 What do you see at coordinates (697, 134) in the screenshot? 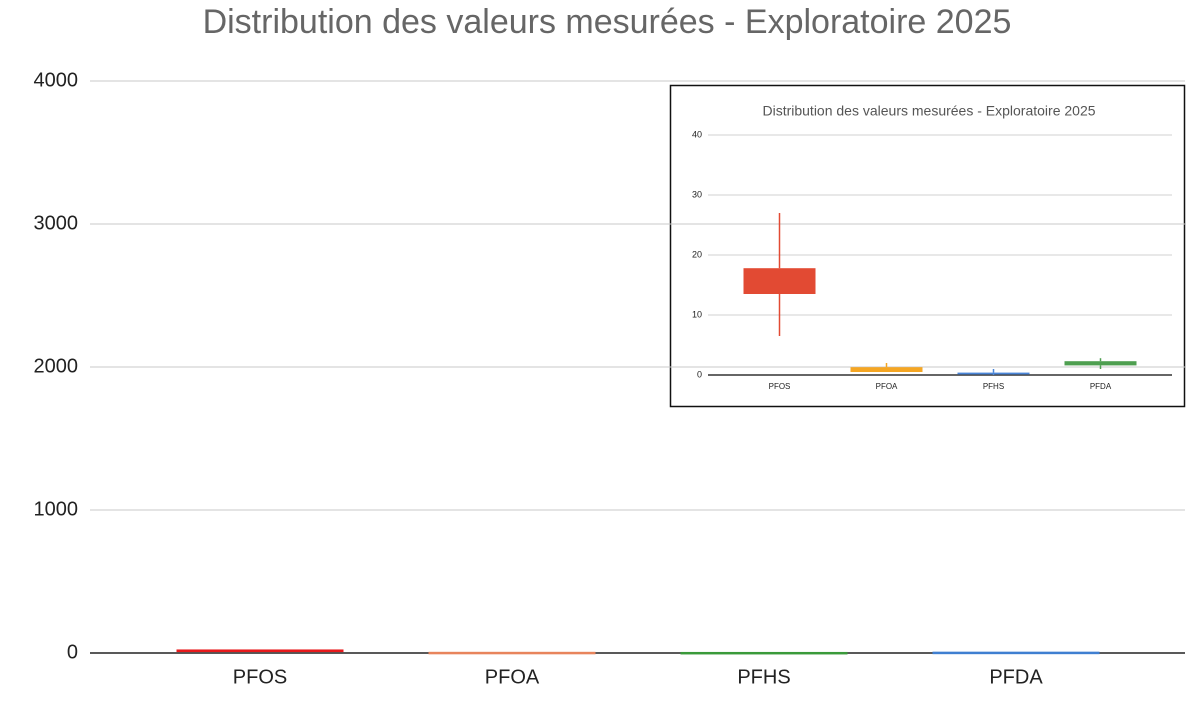
I see `y-tick-label: 40` at bounding box center [697, 134].